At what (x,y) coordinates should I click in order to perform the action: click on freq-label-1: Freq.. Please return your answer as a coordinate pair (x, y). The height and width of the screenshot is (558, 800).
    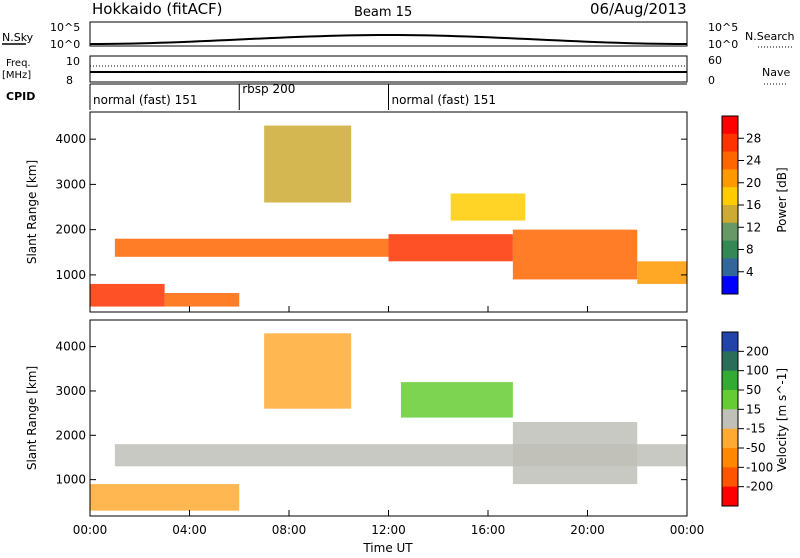
    Looking at the image, I should click on (18, 63).